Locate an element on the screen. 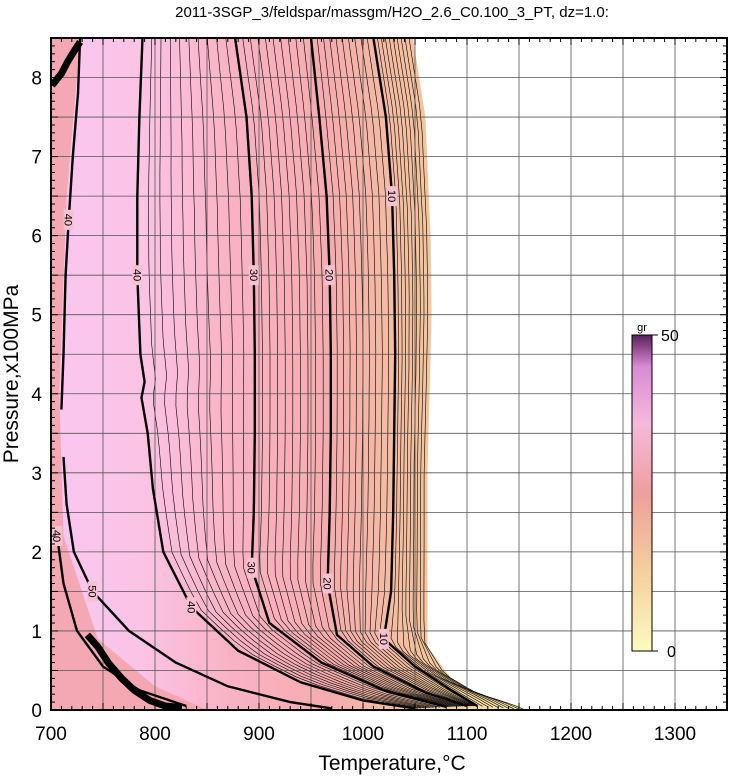 The height and width of the screenshot is (776, 734). colorbar: gr 50 0 is located at coordinates (655, 491).